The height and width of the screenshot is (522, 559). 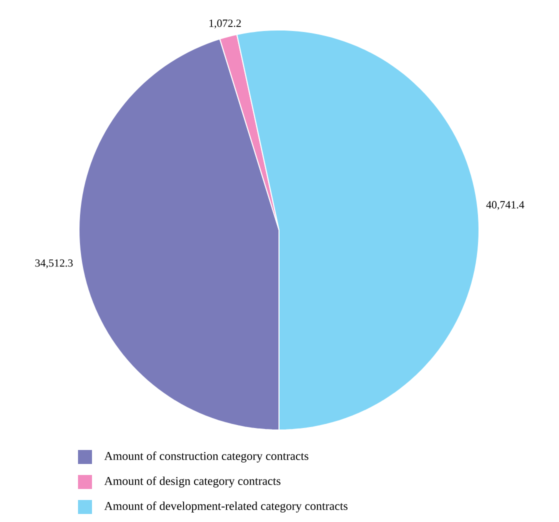 I want to click on legend-label: Amount of development-related category contracts, so click(x=226, y=506).